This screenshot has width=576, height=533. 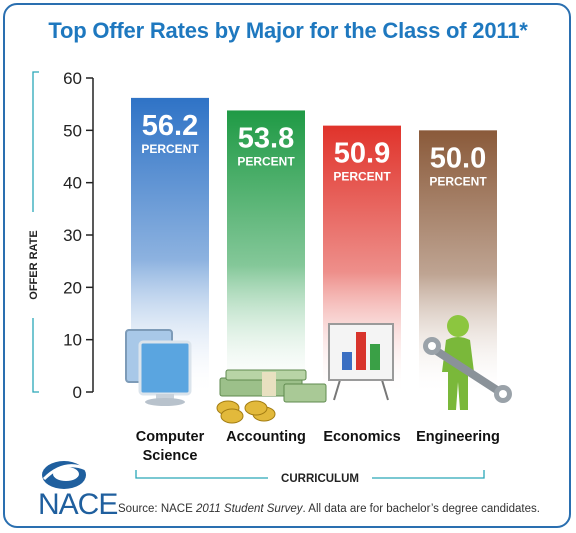 What do you see at coordinates (458, 437) in the screenshot?
I see `category-label: Engineering` at bounding box center [458, 437].